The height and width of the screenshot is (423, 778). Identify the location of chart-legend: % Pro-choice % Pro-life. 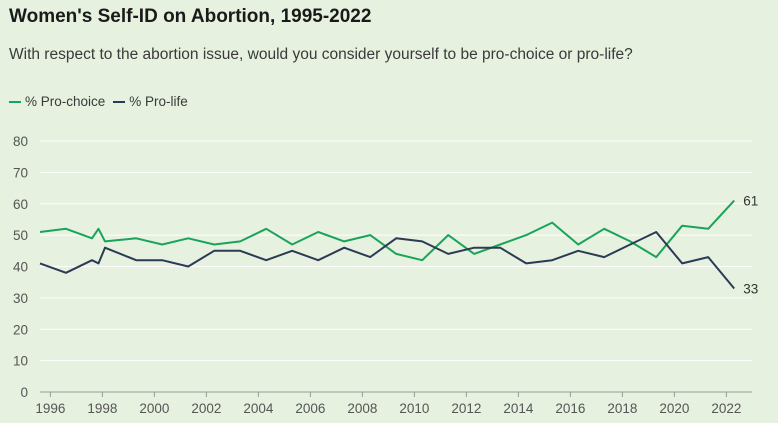
(102, 101).